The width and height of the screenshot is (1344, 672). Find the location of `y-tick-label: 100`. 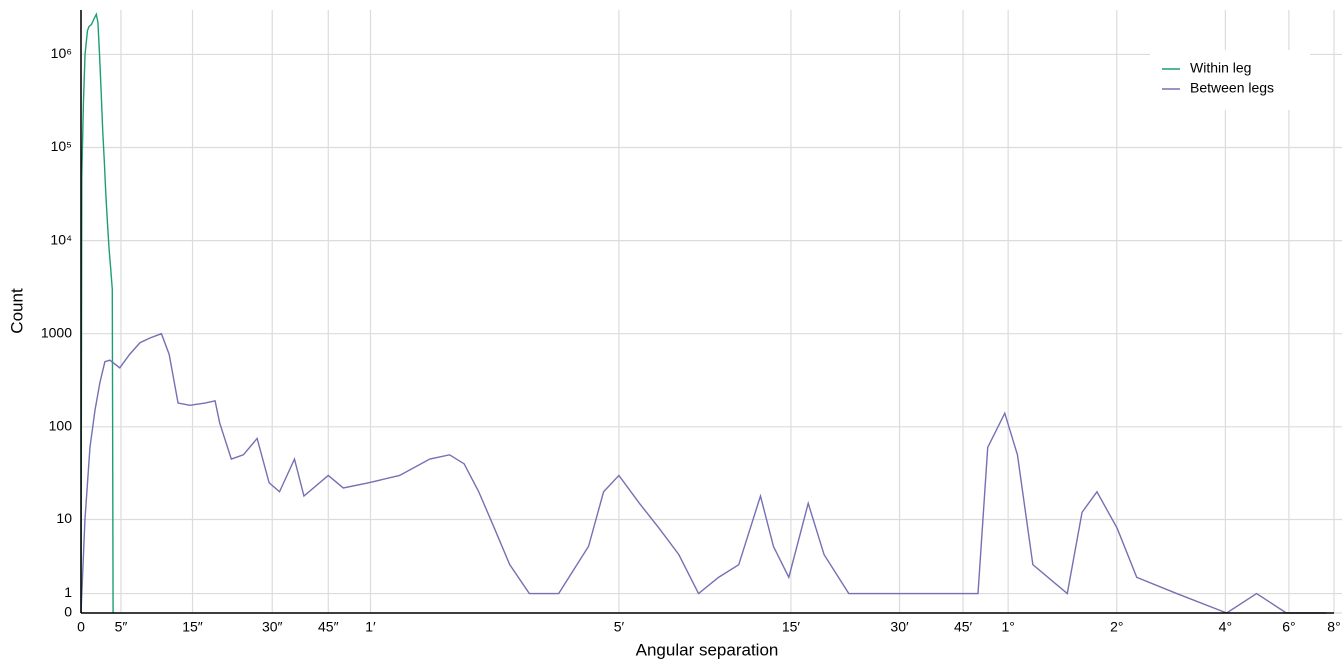

y-tick-label: 100 is located at coordinates (61, 426).